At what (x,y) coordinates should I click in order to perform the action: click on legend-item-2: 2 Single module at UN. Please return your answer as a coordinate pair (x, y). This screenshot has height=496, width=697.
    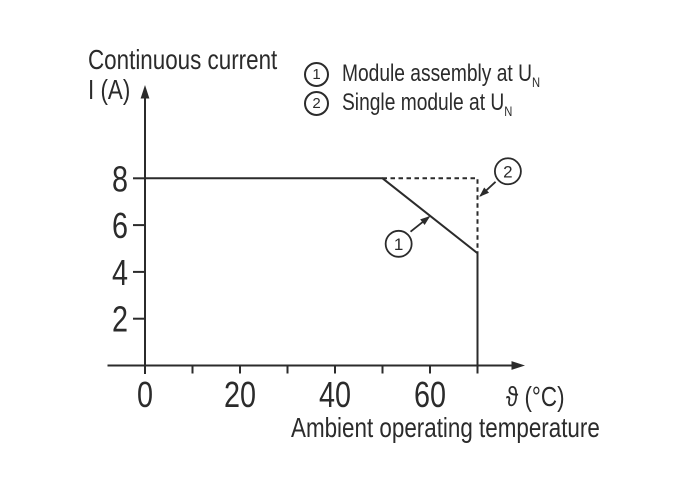
    Looking at the image, I should click on (447, 103).